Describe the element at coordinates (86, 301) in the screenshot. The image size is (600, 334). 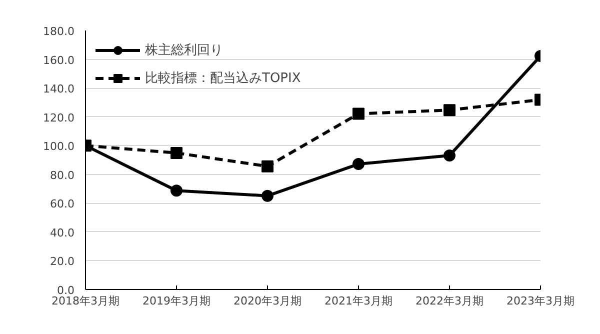
I see `x-tick-label: 2018年3月期` at that location.